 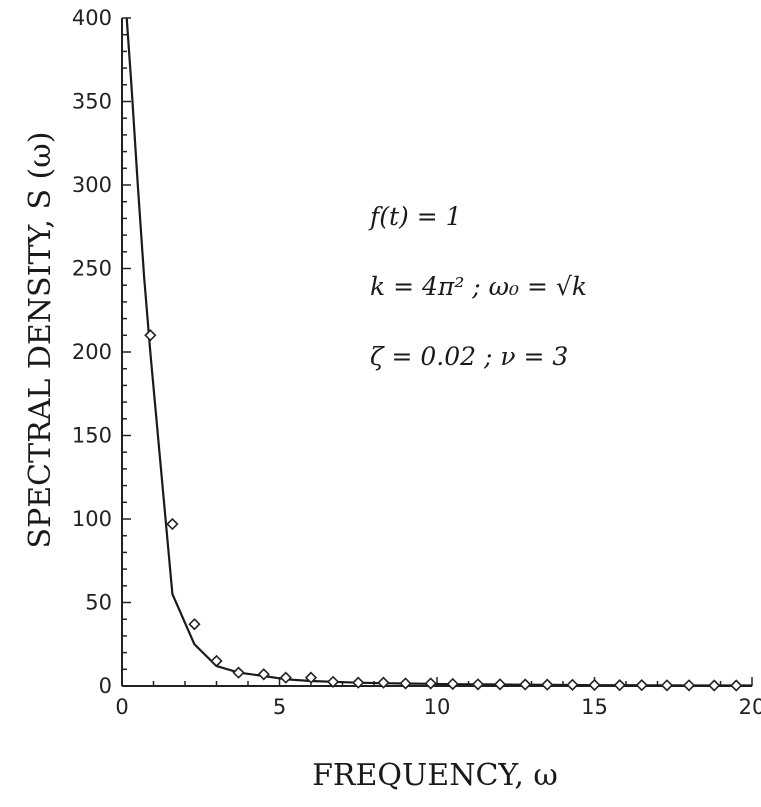 What do you see at coordinates (279, 707) in the screenshot?
I see `x-tick-label: 5` at bounding box center [279, 707].